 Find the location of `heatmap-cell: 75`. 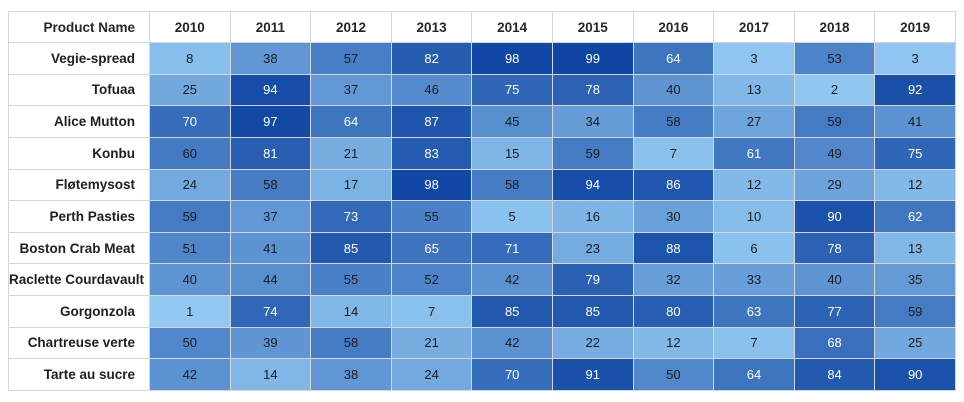

heatmap-cell: 75 is located at coordinates (512, 90).